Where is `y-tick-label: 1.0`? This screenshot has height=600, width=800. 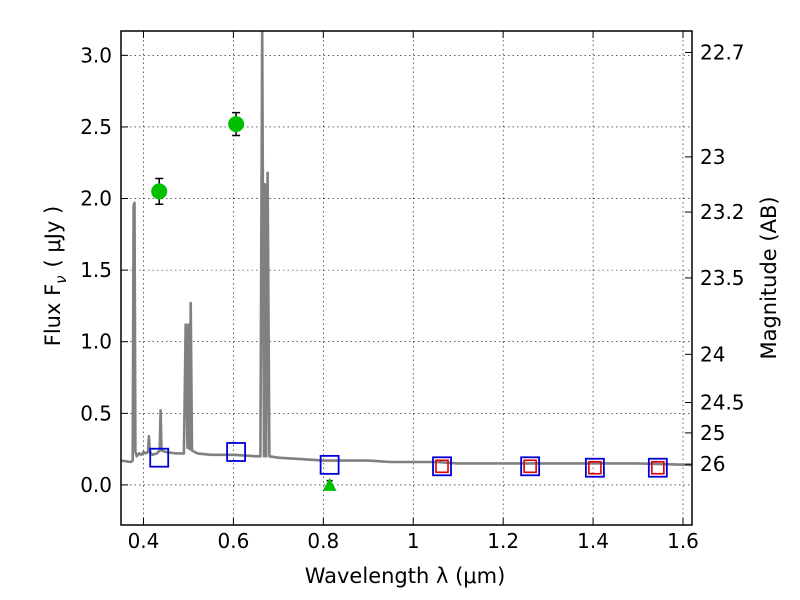 y-tick-label: 1.0 is located at coordinates (96, 342).